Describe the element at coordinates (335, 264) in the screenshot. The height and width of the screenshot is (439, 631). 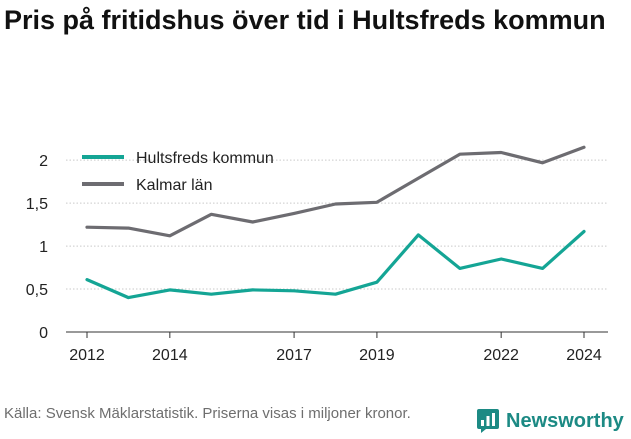
I see `series-line` at that location.